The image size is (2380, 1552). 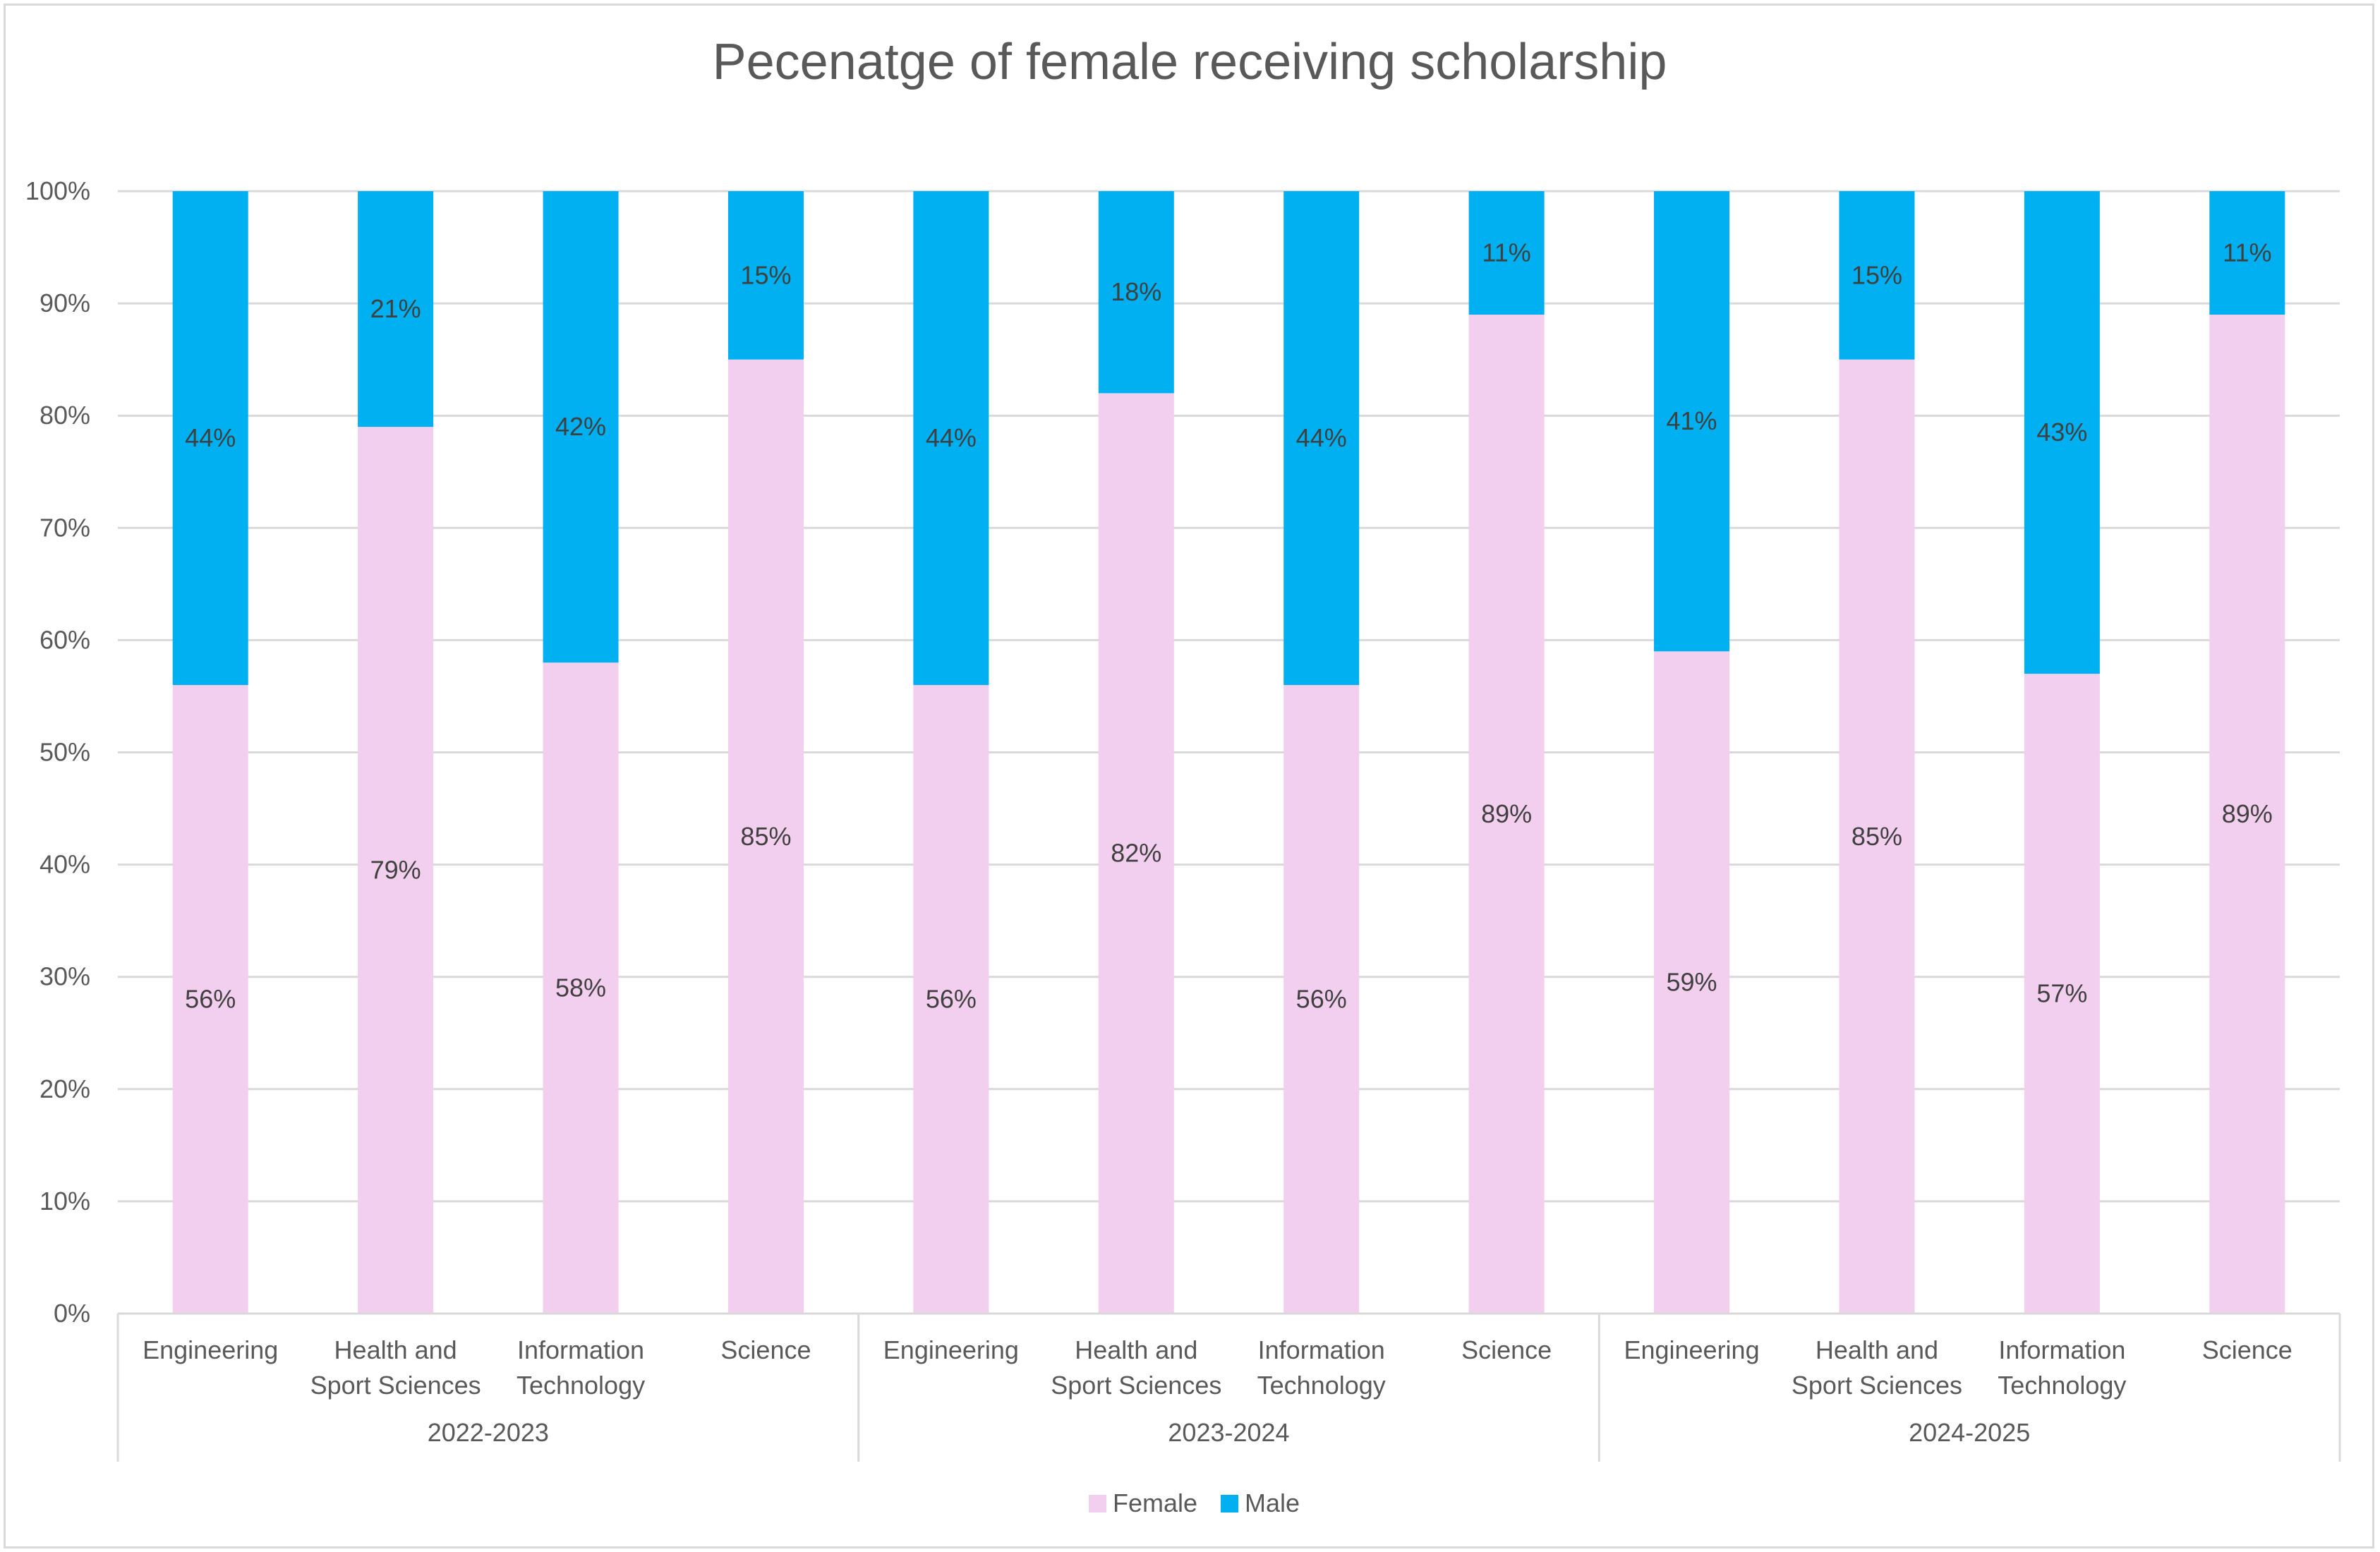 I want to click on data-label-male: 42%, so click(x=581, y=427).